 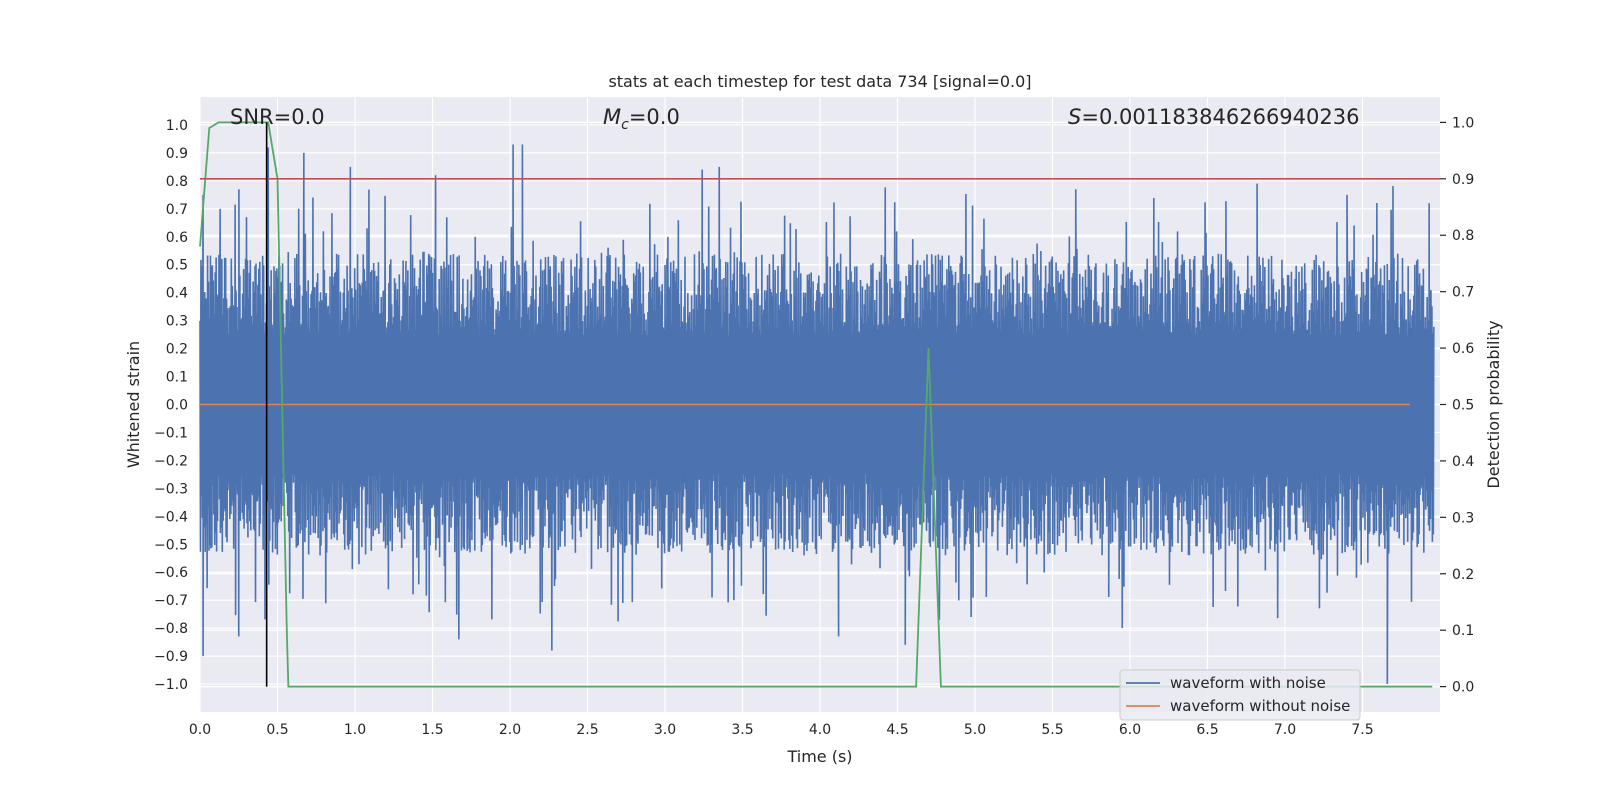 What do you see at coordinates (1493, 404) in the screenshot?
I see `y2-axis-label: Detection probability` at bounding box center [1493, 404].